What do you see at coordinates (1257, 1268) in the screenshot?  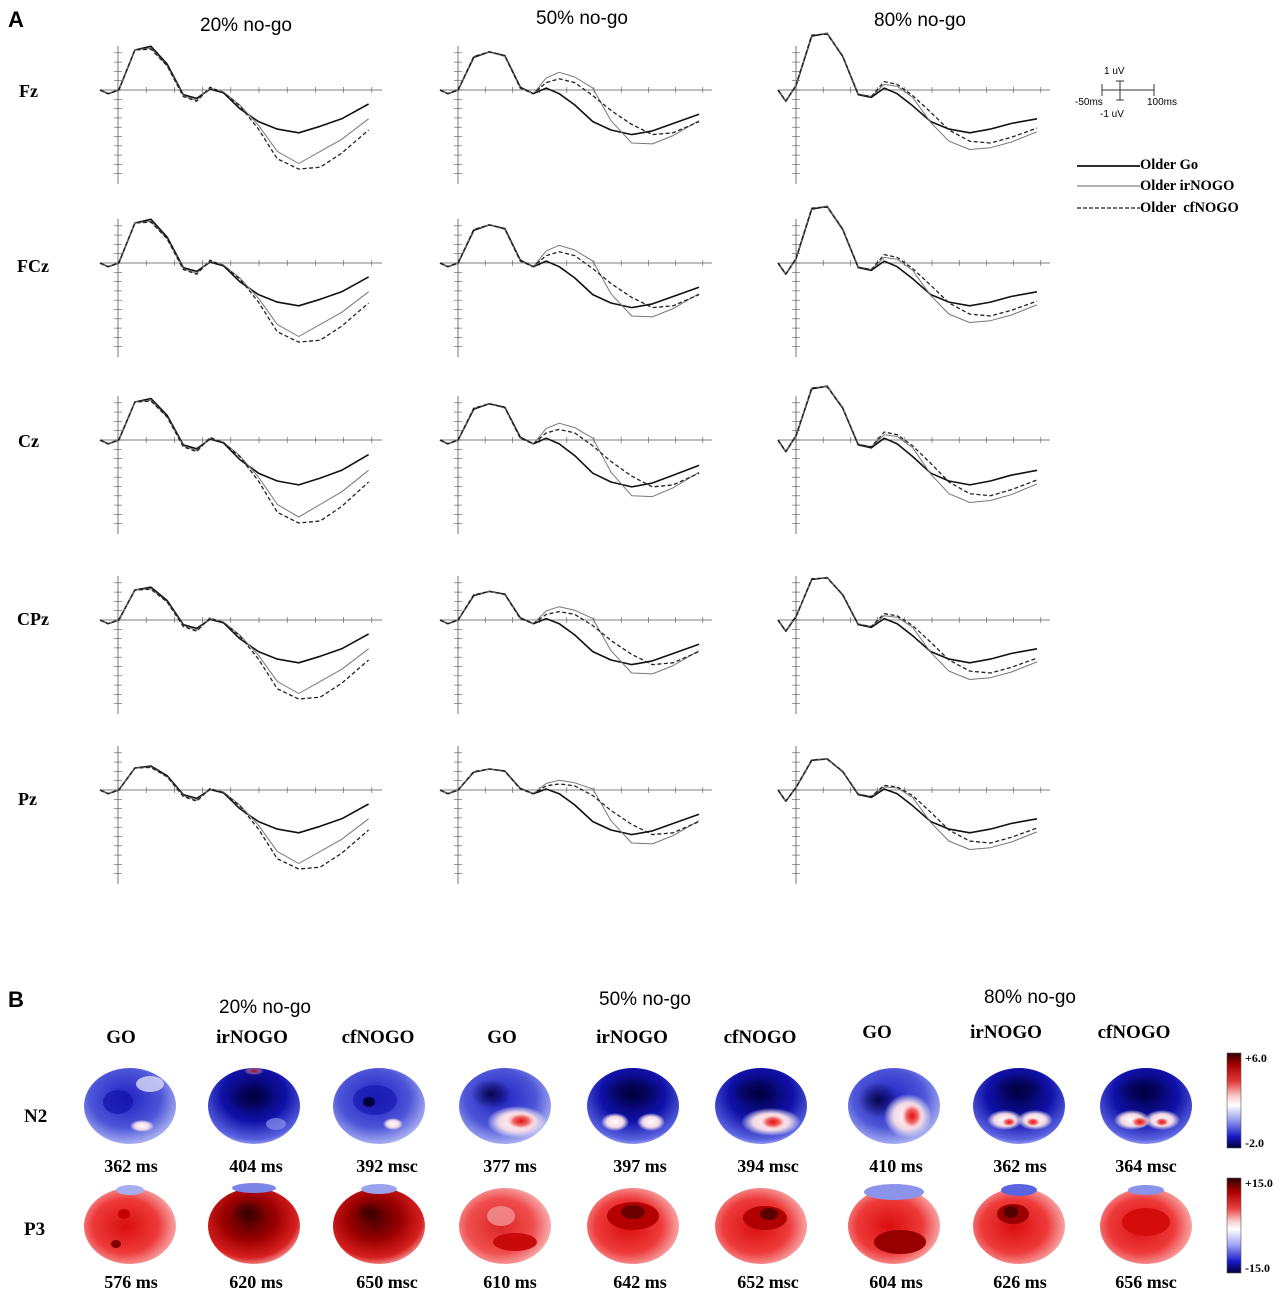 I see `colorbar-p3-min: -15.0` at bounding box center [1257, 1268].